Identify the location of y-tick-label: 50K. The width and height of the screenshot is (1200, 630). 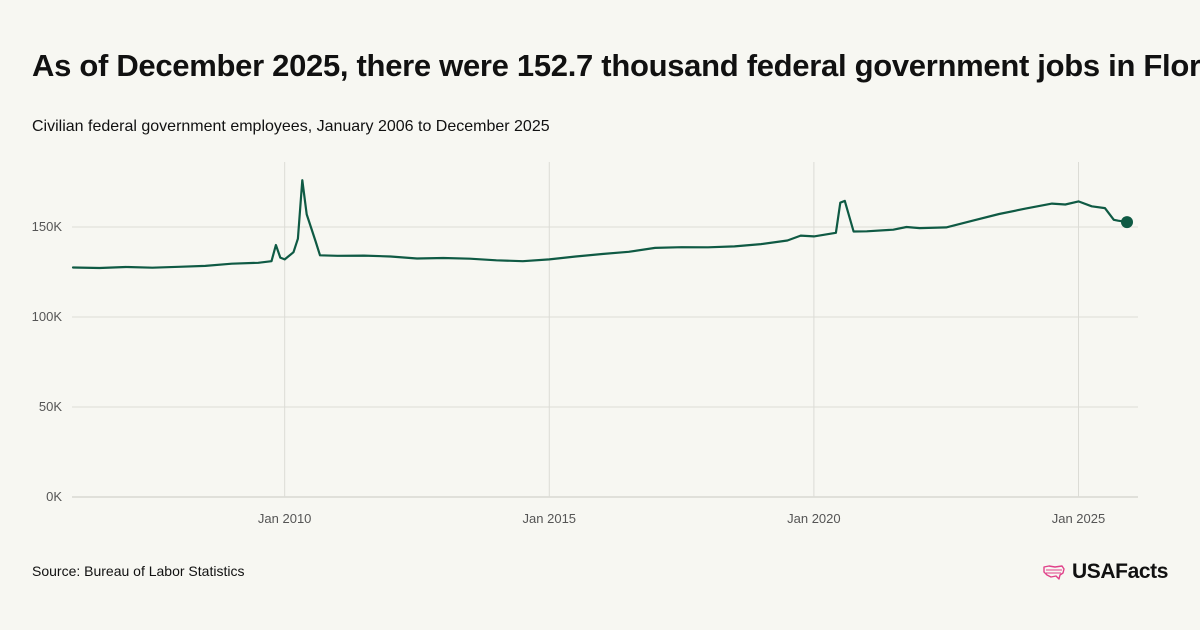
(50, 406).